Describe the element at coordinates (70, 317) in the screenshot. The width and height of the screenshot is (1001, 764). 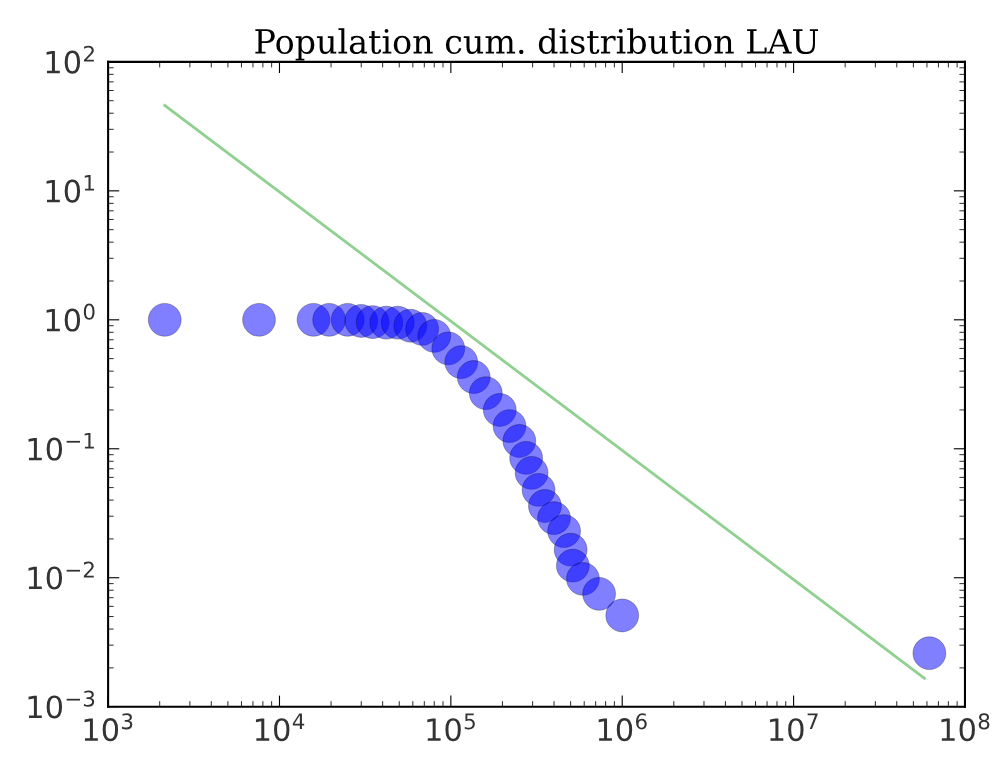
I see `y-tick-label: 10$^{0}$` at that location.